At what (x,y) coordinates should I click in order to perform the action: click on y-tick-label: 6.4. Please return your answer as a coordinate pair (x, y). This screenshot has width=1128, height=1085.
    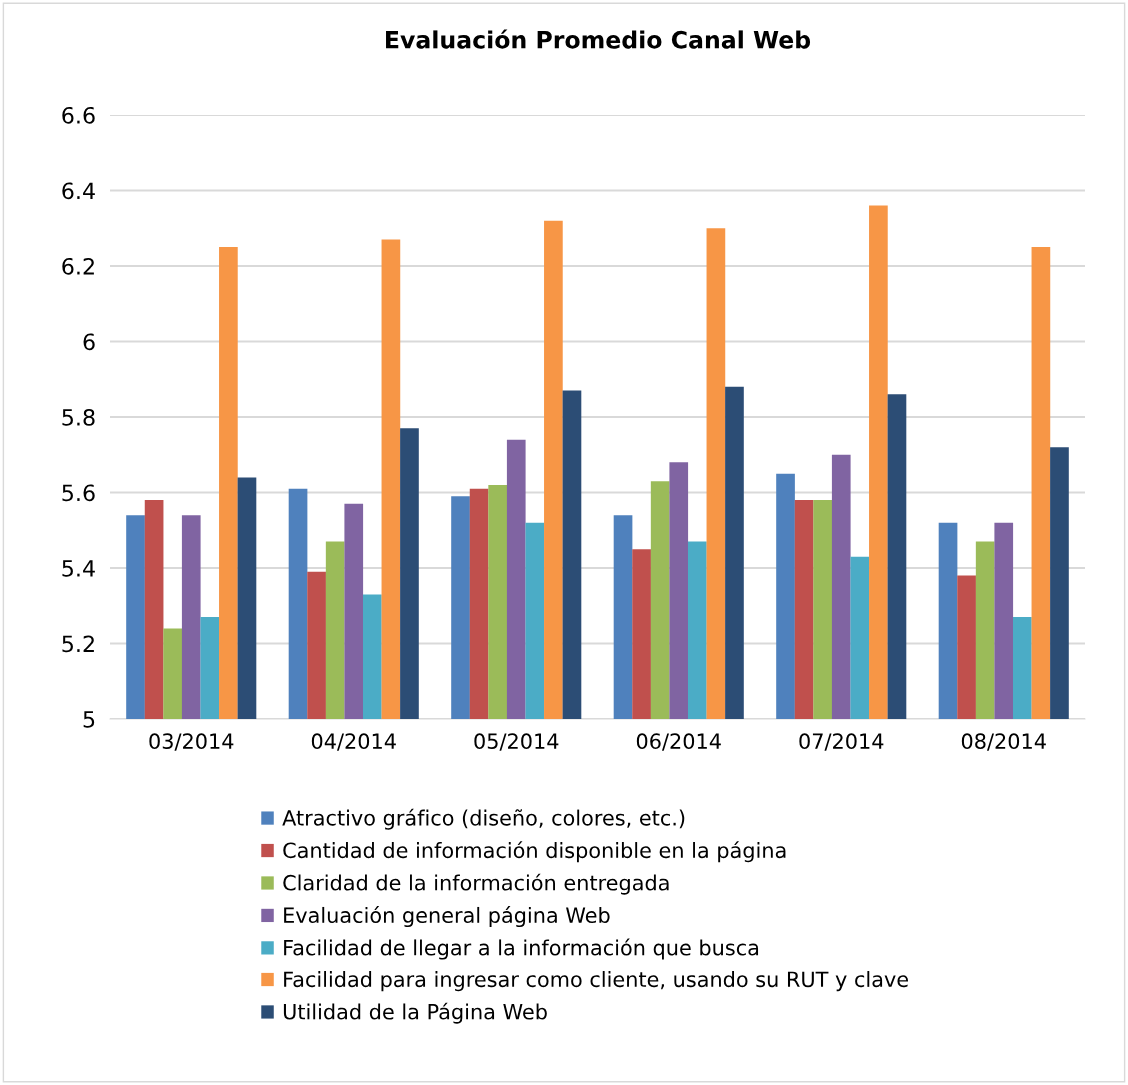
    Looking at the image, I should click on (78, 191).